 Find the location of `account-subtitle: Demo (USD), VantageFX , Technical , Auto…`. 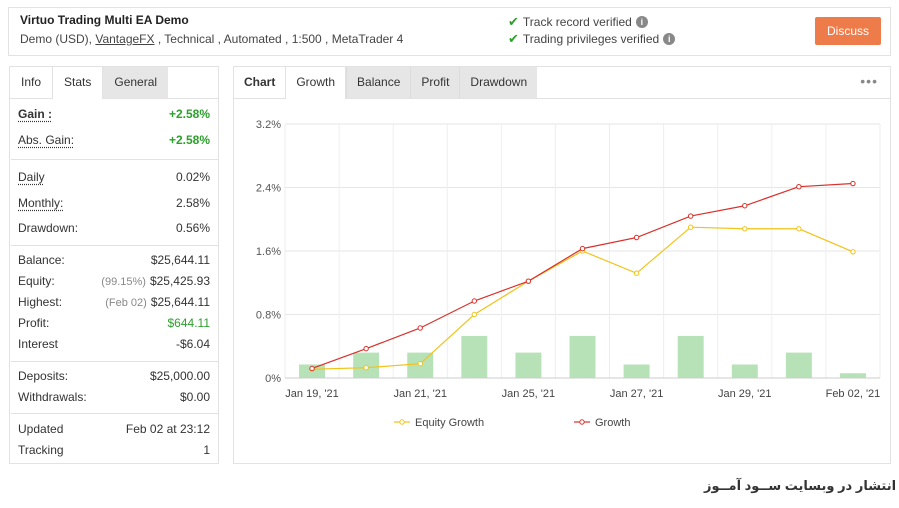

account-subtitle: Demo (USD), VantageFX , Technical , Auto… is located at coordinates (211, 39).